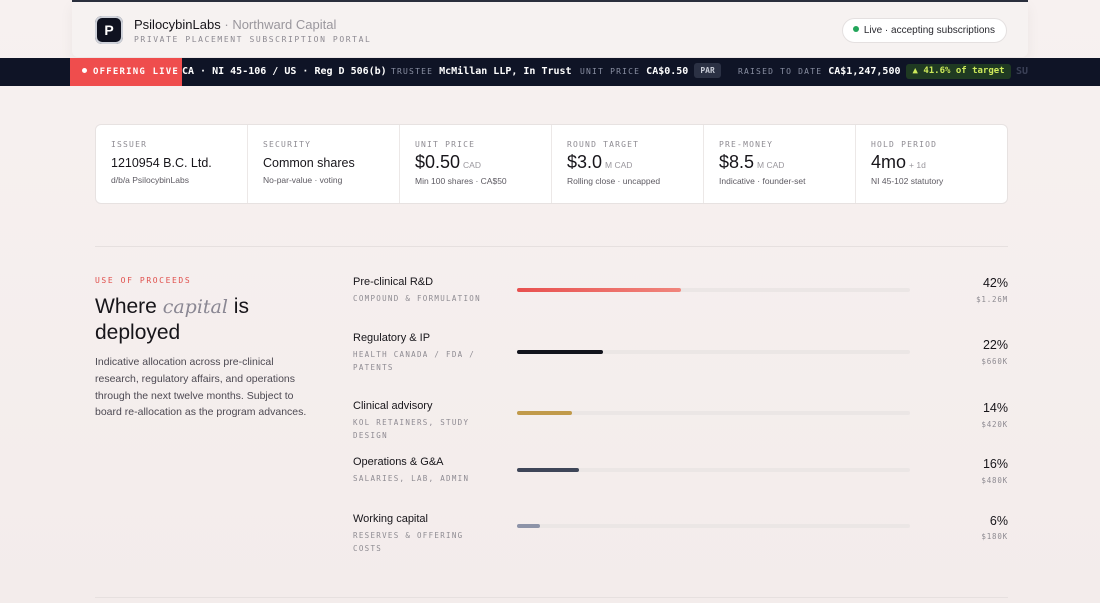  What do you see at coordinates (136, 72) in the screenshot?
I see `offering-live-text: OFFERING LIVE` at bounding box center [136, 72].